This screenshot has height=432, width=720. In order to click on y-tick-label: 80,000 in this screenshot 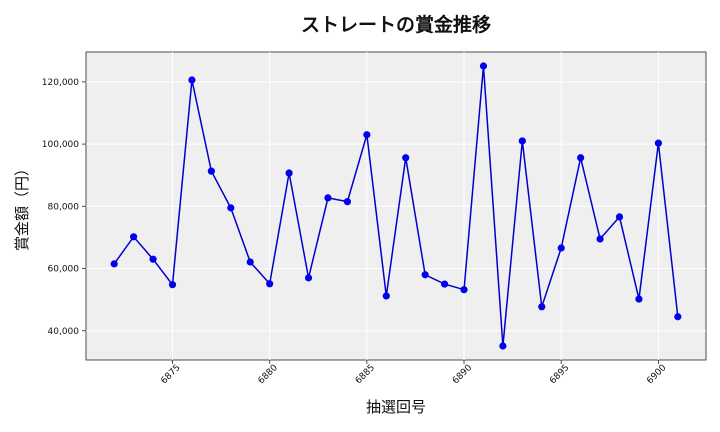, I will do `click(64, 207)`.